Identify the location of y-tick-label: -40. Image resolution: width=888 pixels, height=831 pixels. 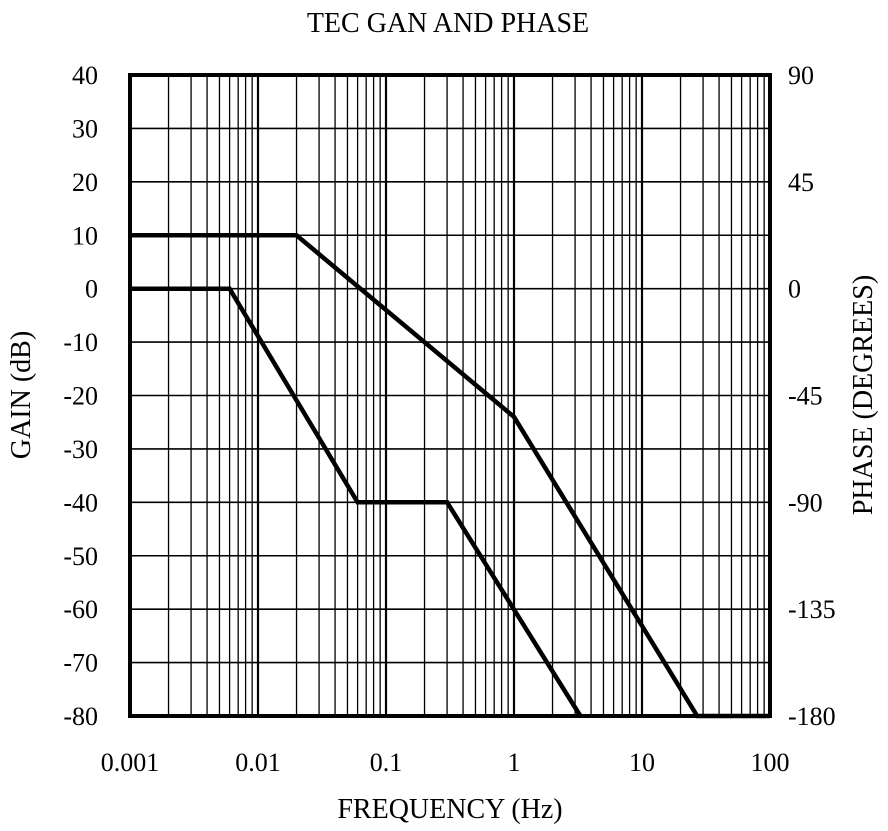
(80, 502).